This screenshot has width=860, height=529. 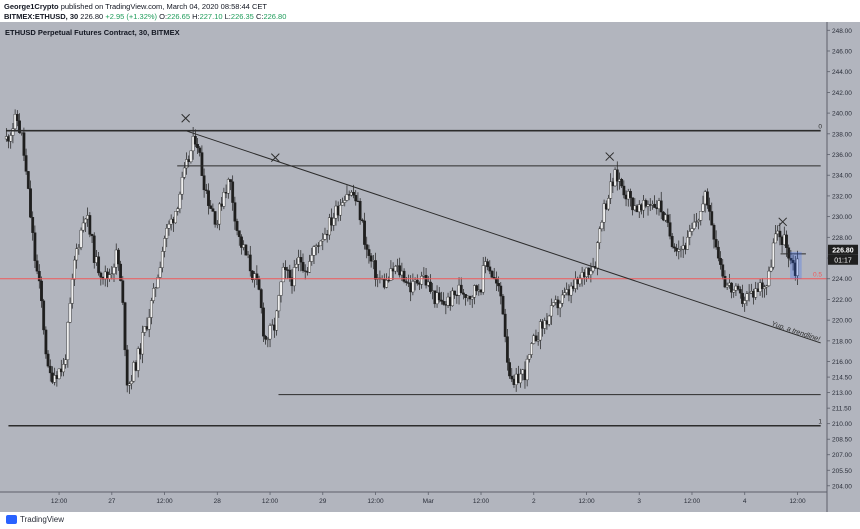 What do you see at coordinates (242, 16) in the screenshot?
I see `l-value: 226.35` at bounding box center [242, 16].